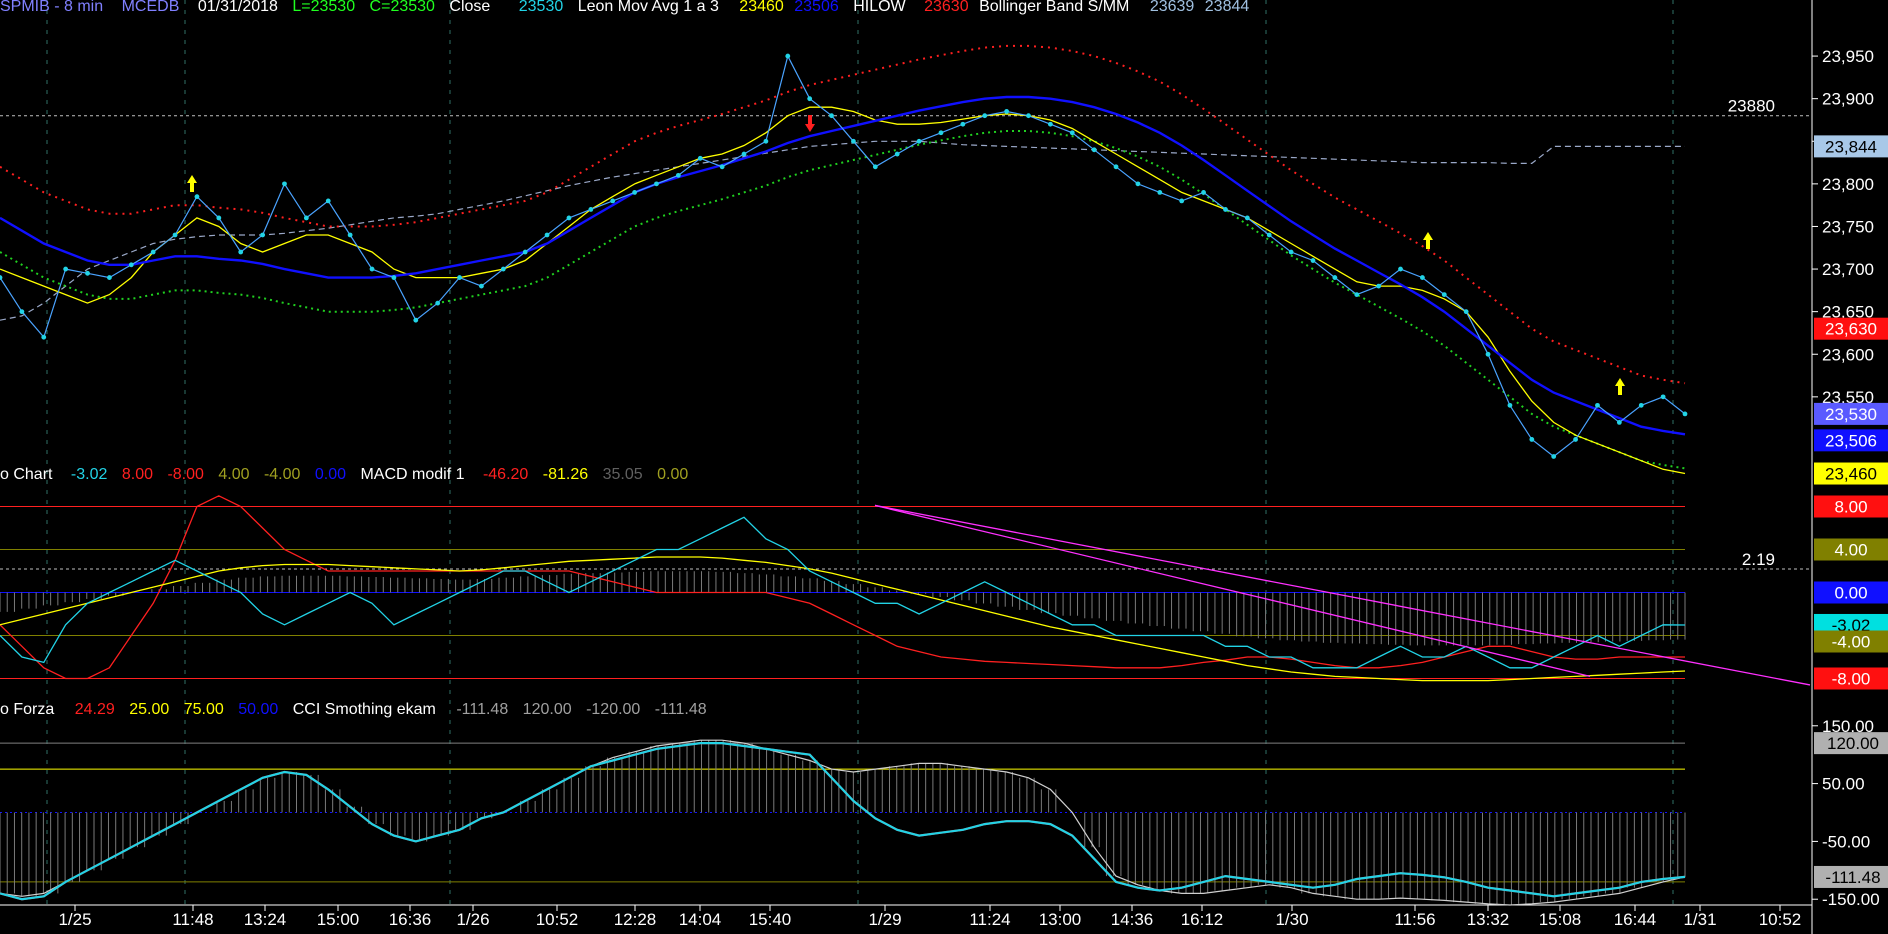 The width and height of the screenshot is (1888, 934). I want to click on low-v3: 75.00, so click(203, 709).